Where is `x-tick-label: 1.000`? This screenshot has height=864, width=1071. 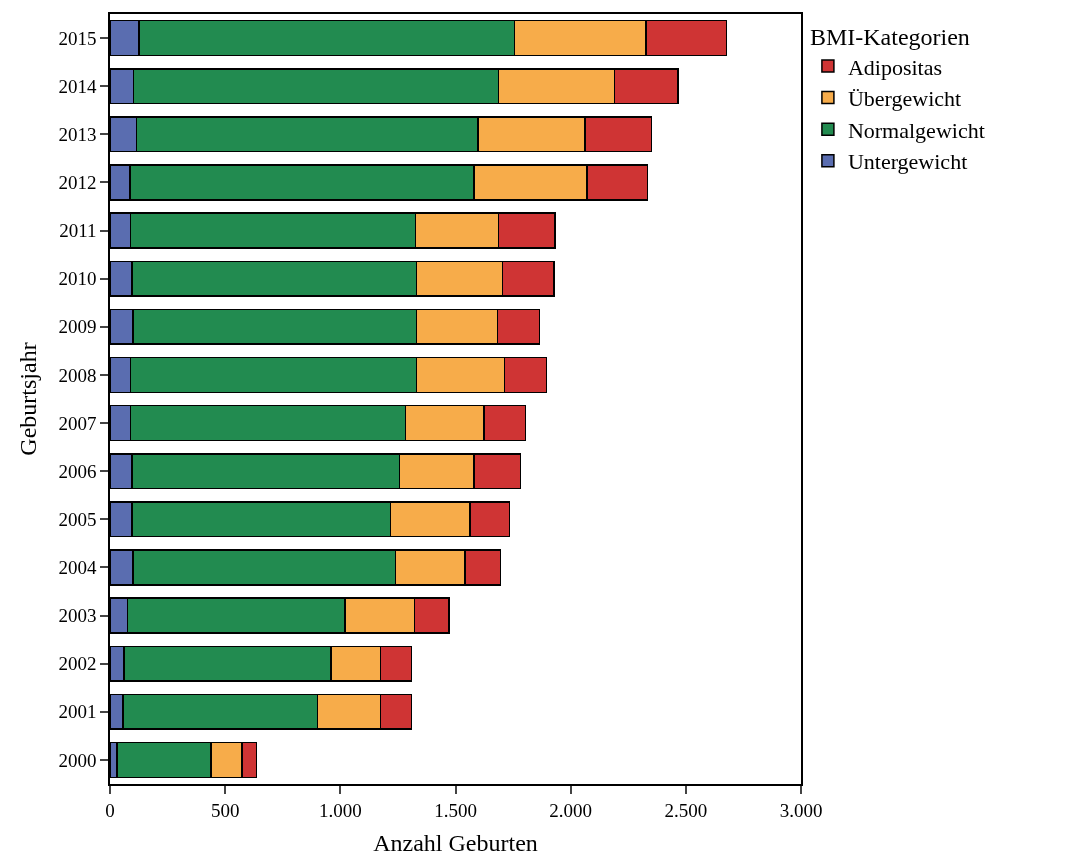
x-tick-label: 1.000 is located at coordinates (340, 810).